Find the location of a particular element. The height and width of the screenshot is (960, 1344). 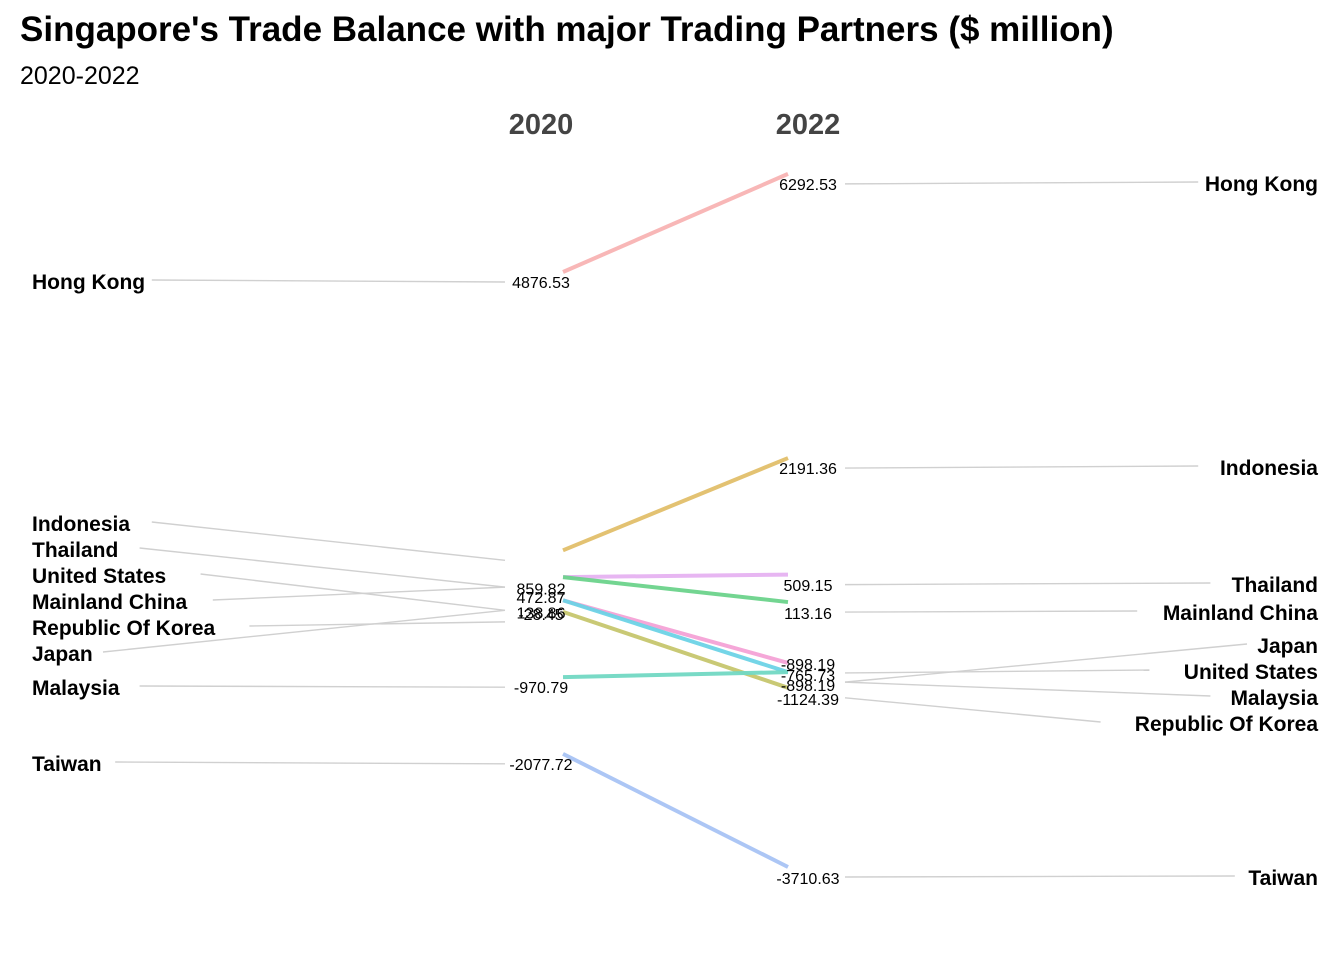

country-label-2022-indonesia: Indonesia is located at coordinates (1269, 468).